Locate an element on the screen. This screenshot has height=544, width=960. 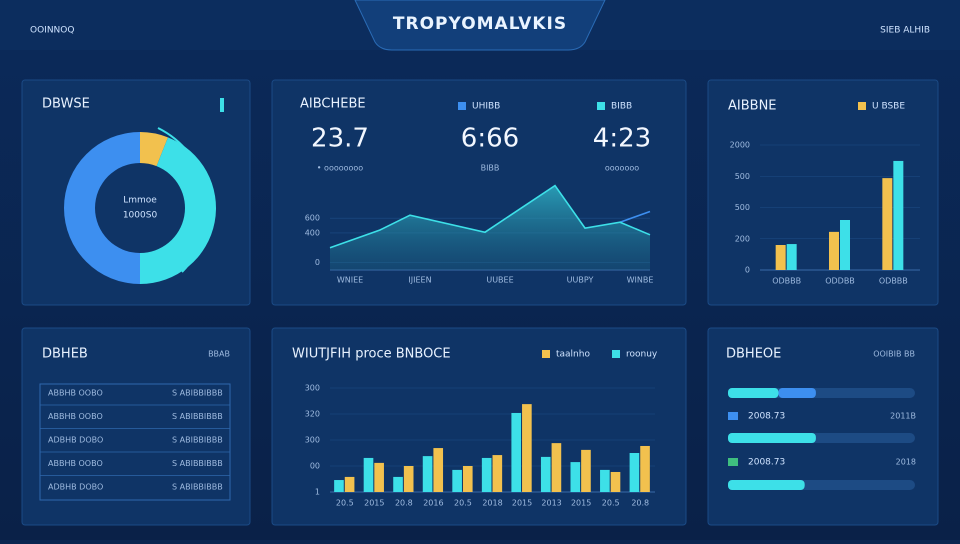
legend-label: roonuy is located at coordinates (642, 355).